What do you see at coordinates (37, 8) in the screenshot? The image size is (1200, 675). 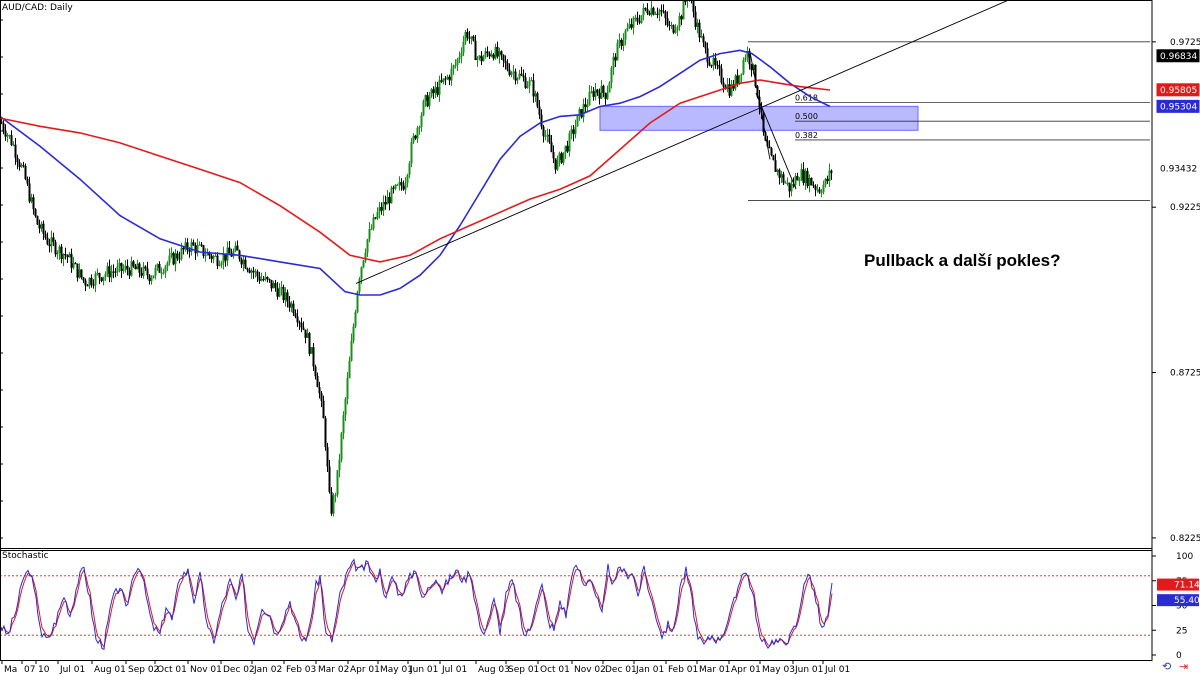 I see `chart-title: AUD/CAD: Daily` at bounding box center [37, 8].